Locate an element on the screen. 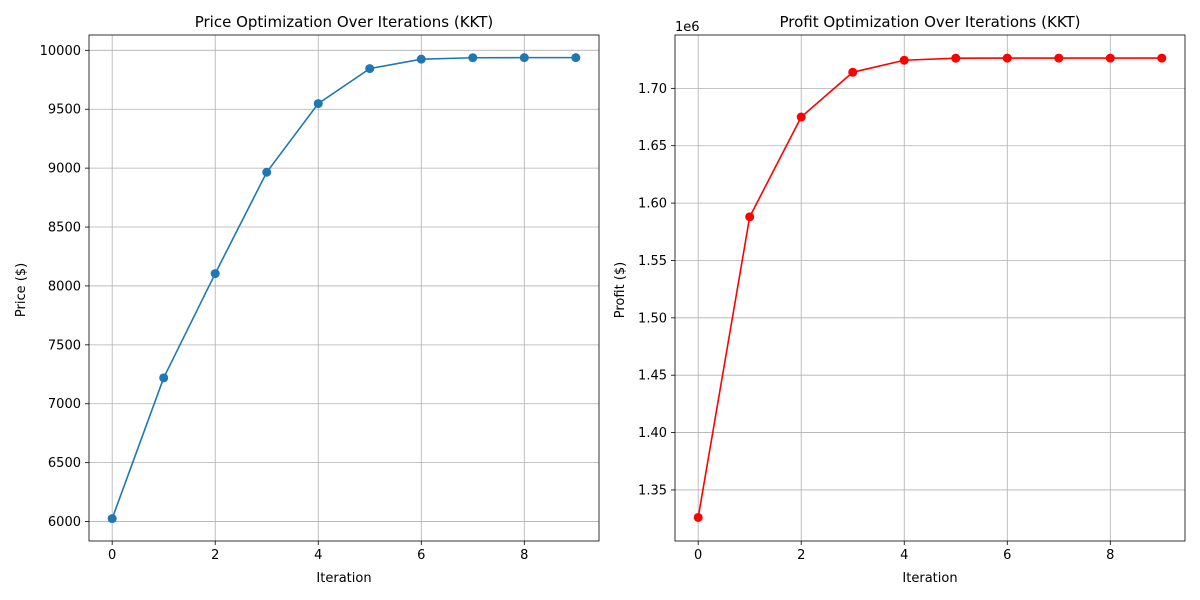 This screenshot has height=600, width=1200. profit-y-tick-label: 1.50 is located at coordinates (652, 318).